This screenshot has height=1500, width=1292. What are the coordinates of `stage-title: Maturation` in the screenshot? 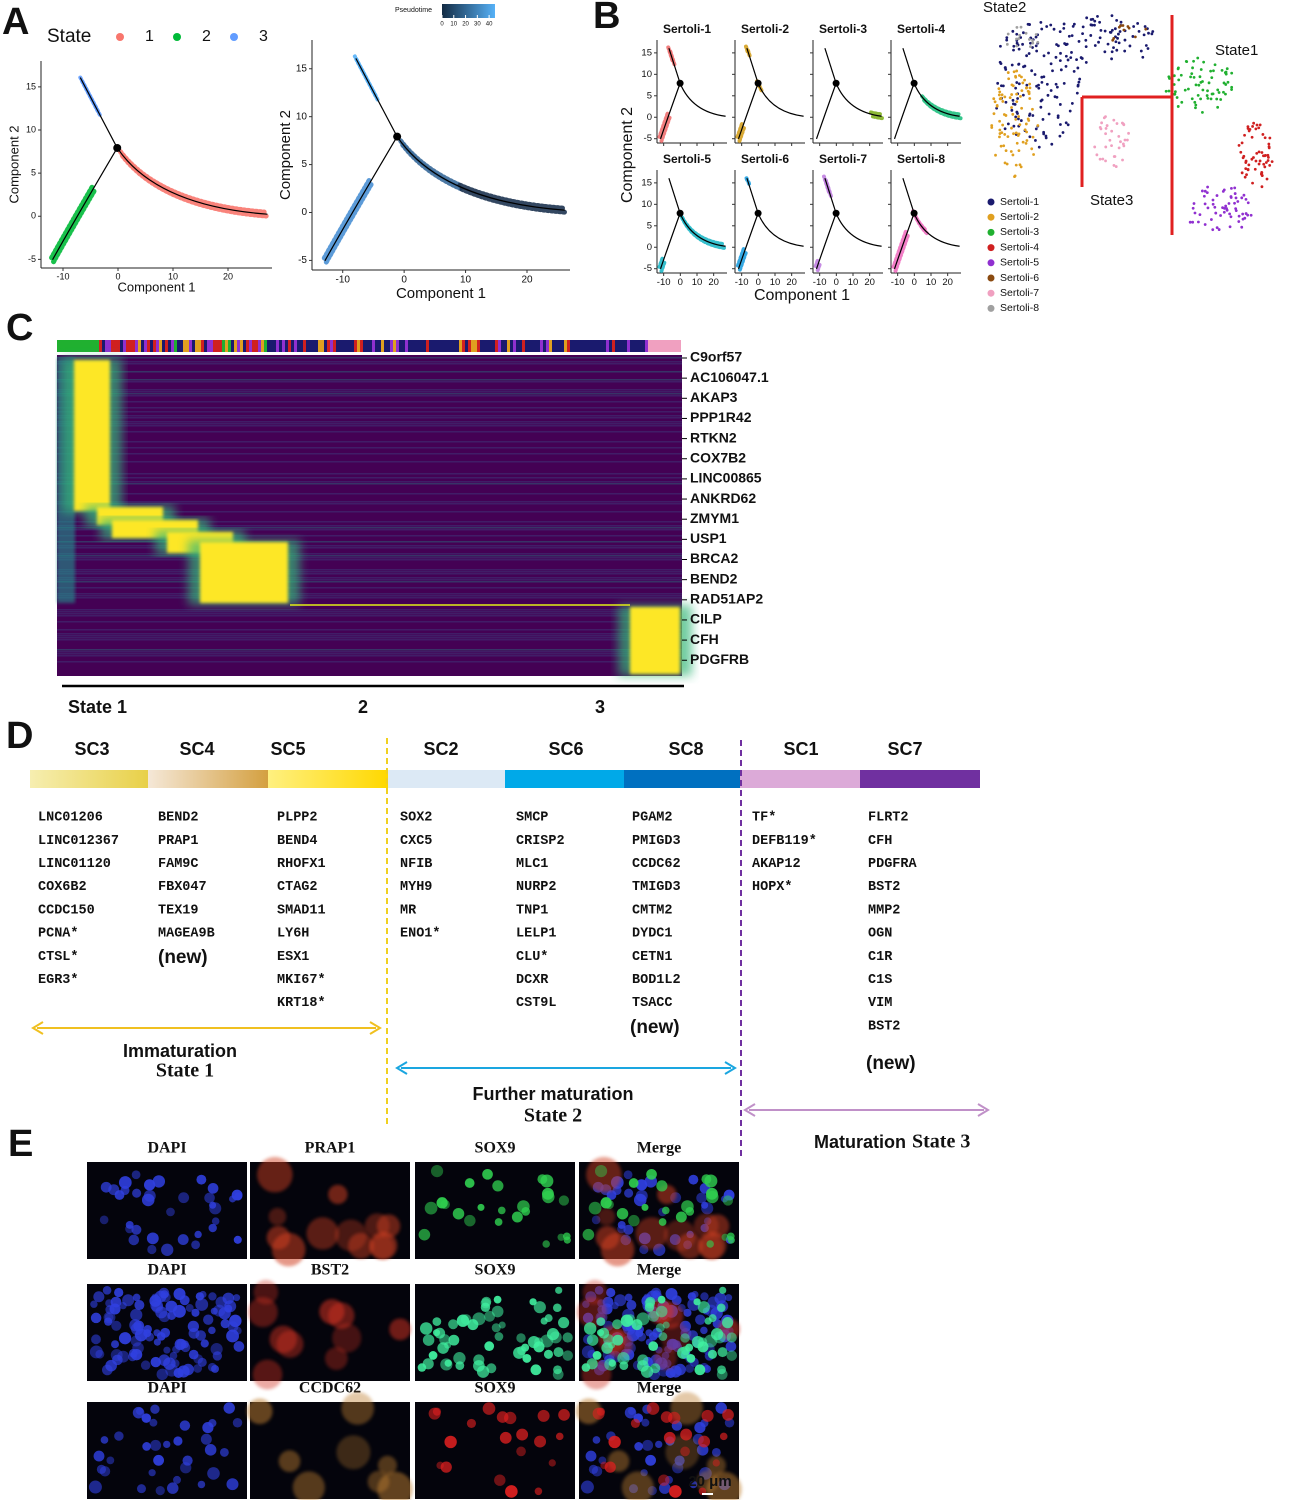 It's located at (860, 1142).